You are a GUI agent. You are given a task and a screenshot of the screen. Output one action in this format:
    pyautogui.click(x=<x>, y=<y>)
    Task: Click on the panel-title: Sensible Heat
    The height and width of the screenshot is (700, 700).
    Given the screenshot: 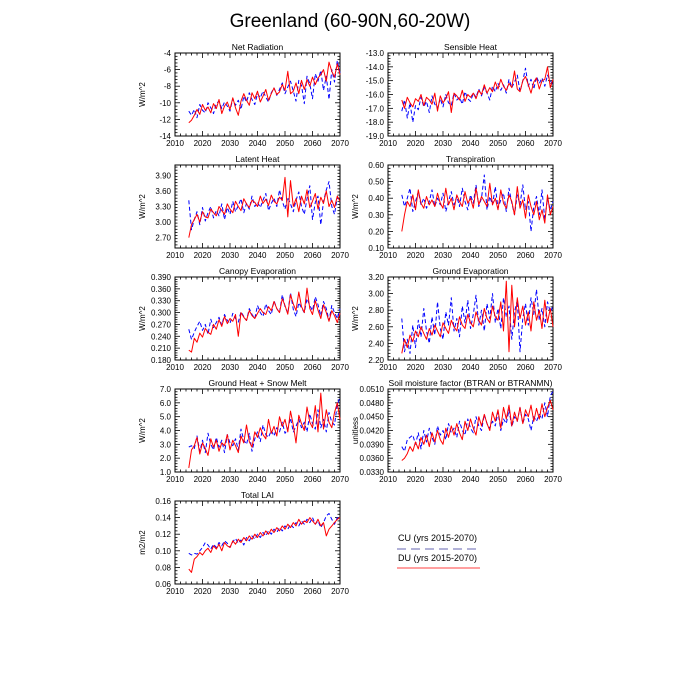 What is the action you would take?
    pyautogui.click(x=471, y=47)
    